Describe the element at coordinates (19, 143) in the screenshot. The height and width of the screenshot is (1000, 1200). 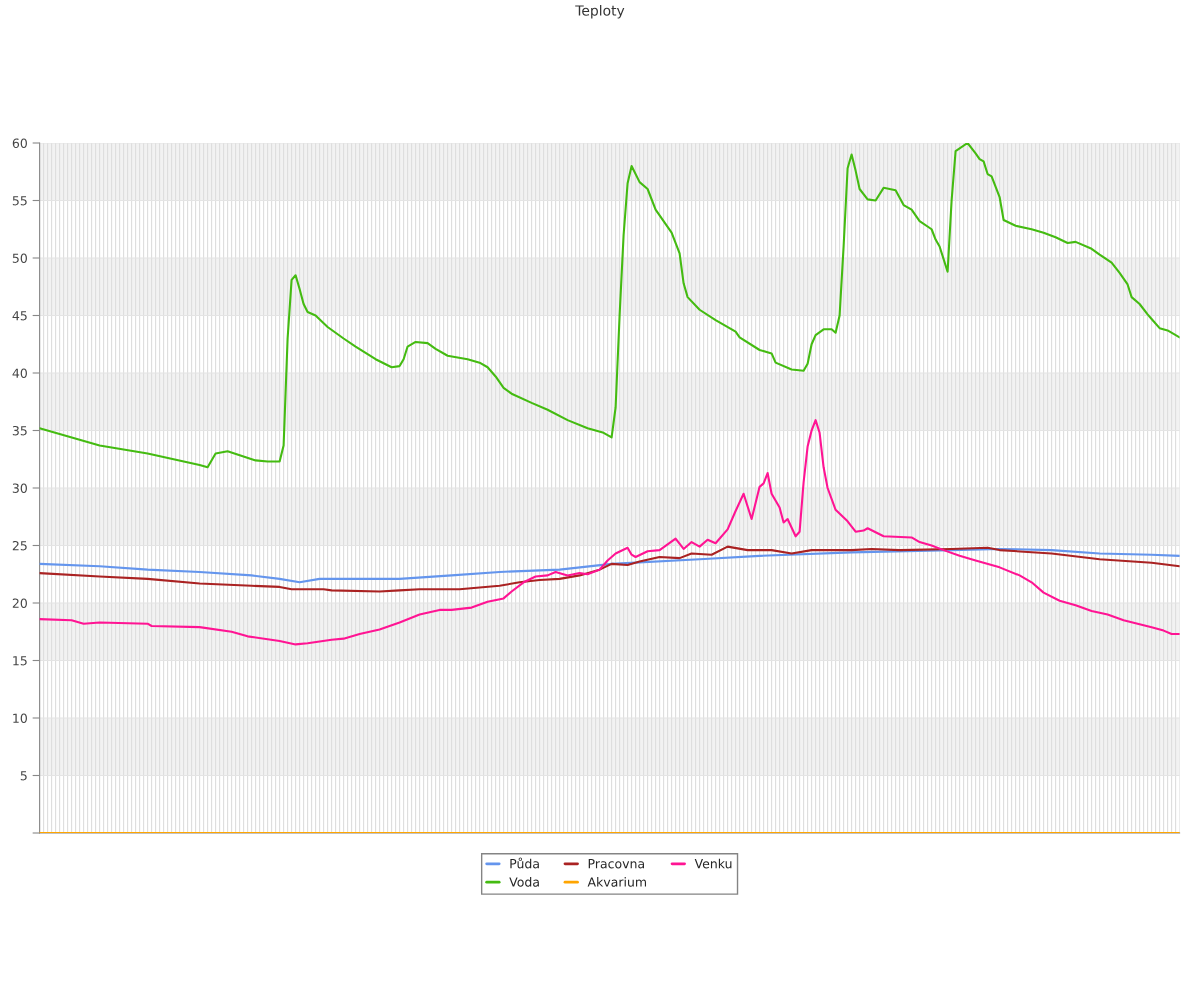
I see `y-tick-label: 60` at that location.